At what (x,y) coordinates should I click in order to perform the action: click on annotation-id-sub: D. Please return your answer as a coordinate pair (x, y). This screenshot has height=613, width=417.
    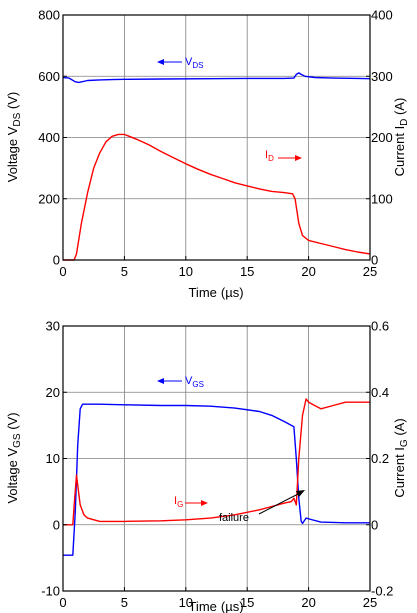
    Looking at the image, I should click on (271, 158).